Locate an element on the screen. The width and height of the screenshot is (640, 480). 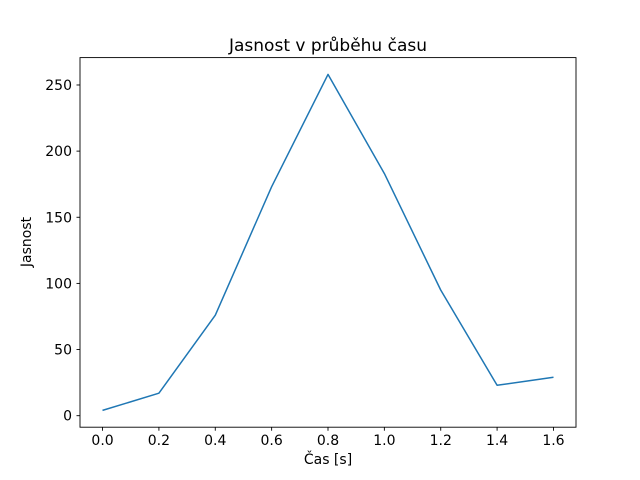
x-tick-label: 0.6 is located at coordinates (272, 441).